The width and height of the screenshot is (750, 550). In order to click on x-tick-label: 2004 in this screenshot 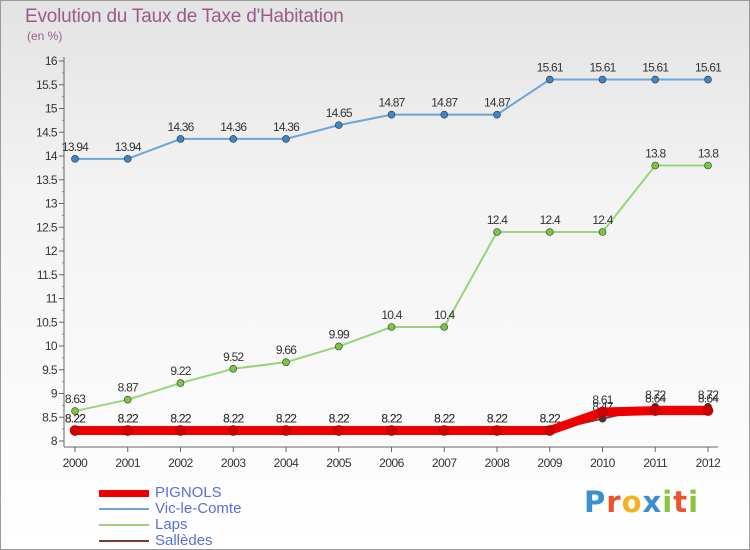, I will do `click(287, 463)`.